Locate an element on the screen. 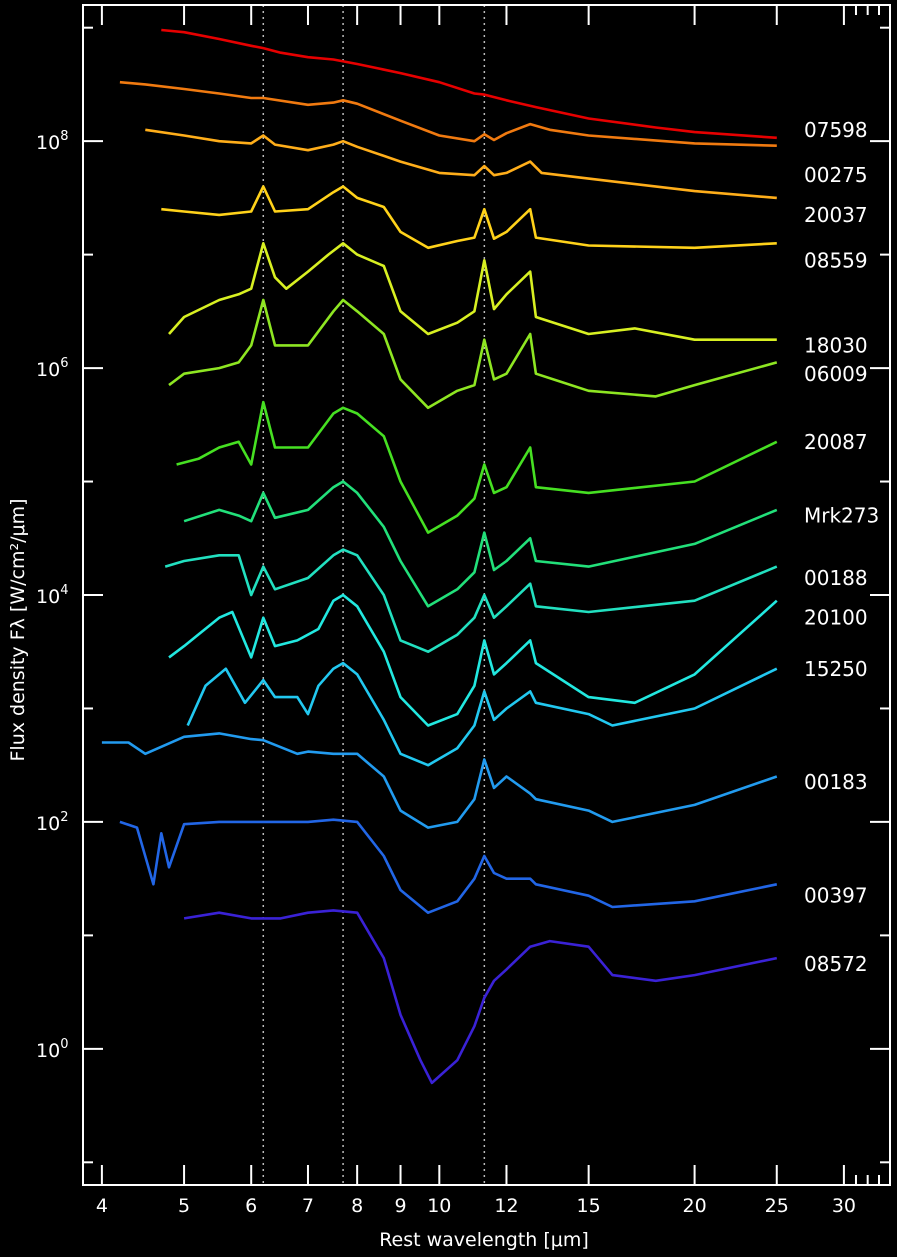 The width and height of the screenshot is (897, 1257). x-tick-label: 30 is located at coordinates (844, 1206).